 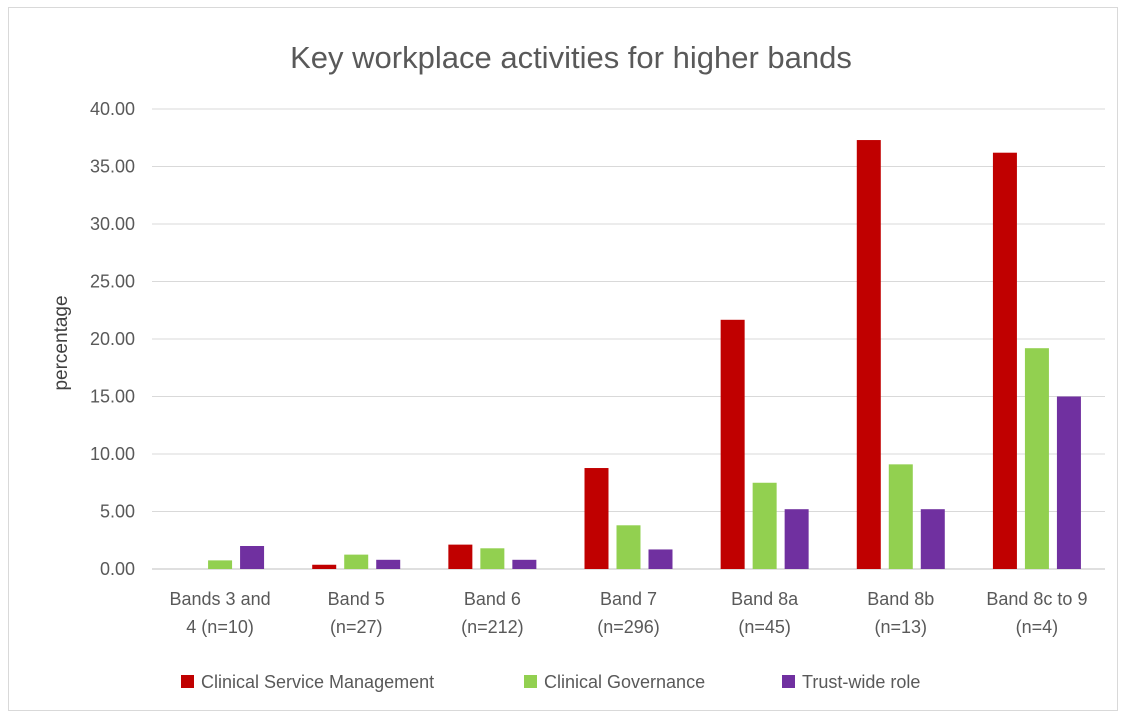 I want to click on x-category-label: (n=296), so click(x=628, y=627).